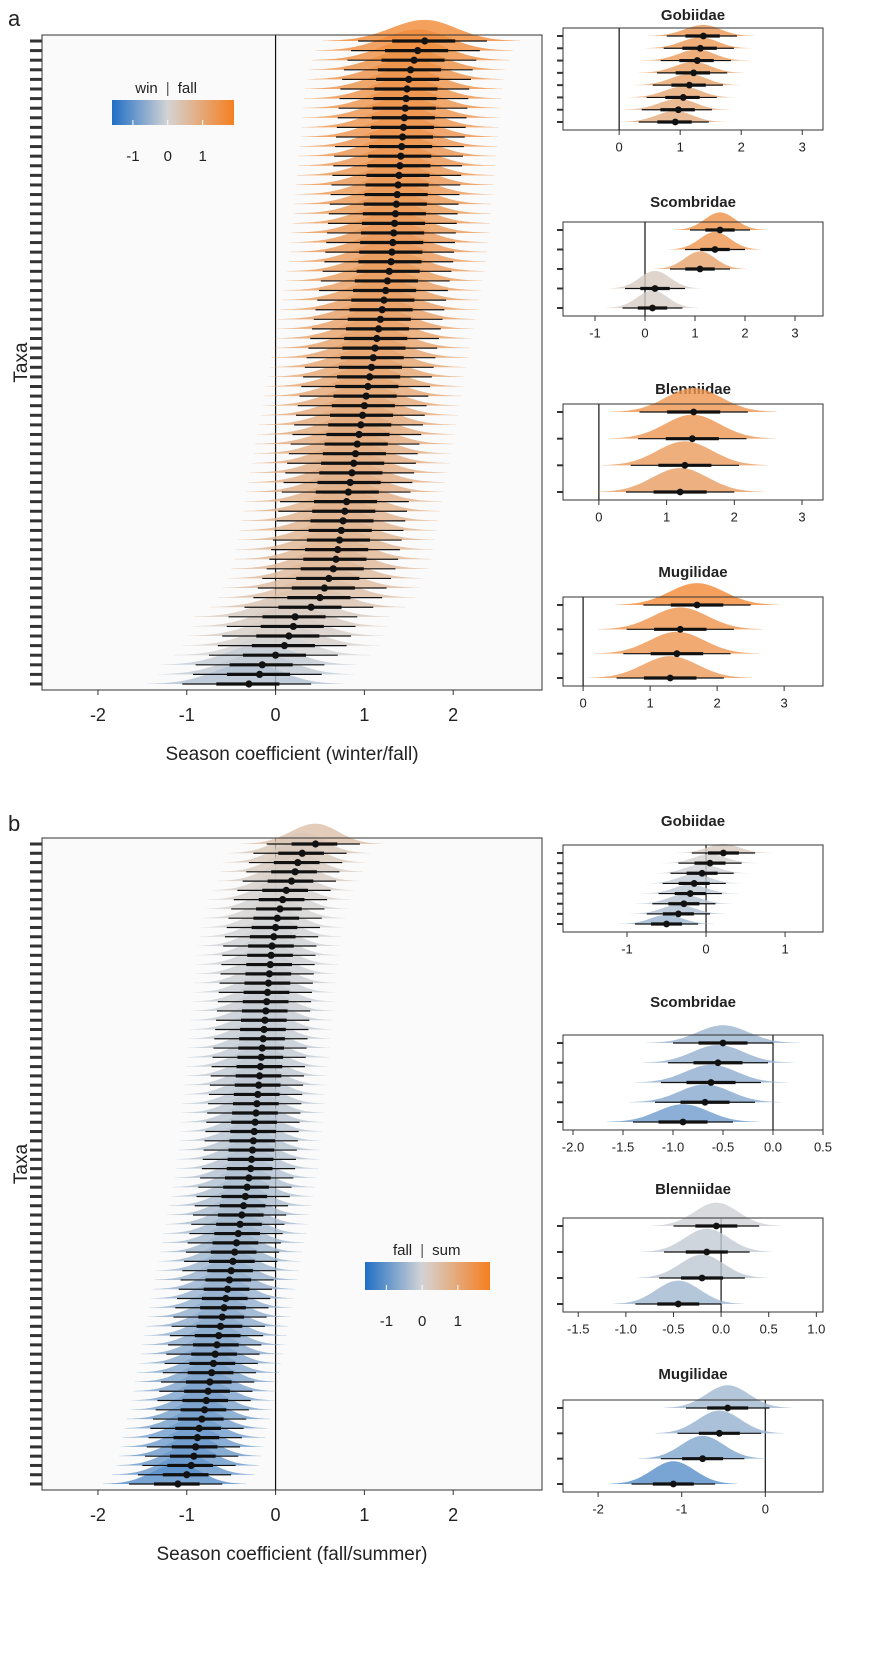 Image resolution: width=880 pixels, height=1678 pixels. I want to click on family-chart: Scombridae -2.0 -1.5 -1.0 -0.5 0.0 0.5, so click(694, 1074).